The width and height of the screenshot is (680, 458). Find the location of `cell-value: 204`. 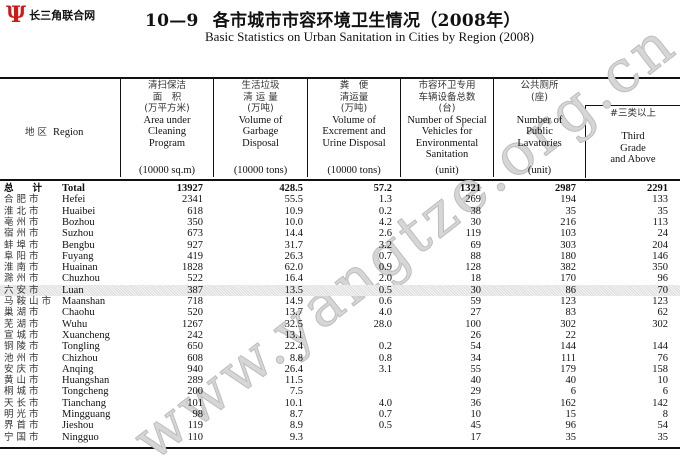

cell-value: 204 is located at coordinates (660, 245).